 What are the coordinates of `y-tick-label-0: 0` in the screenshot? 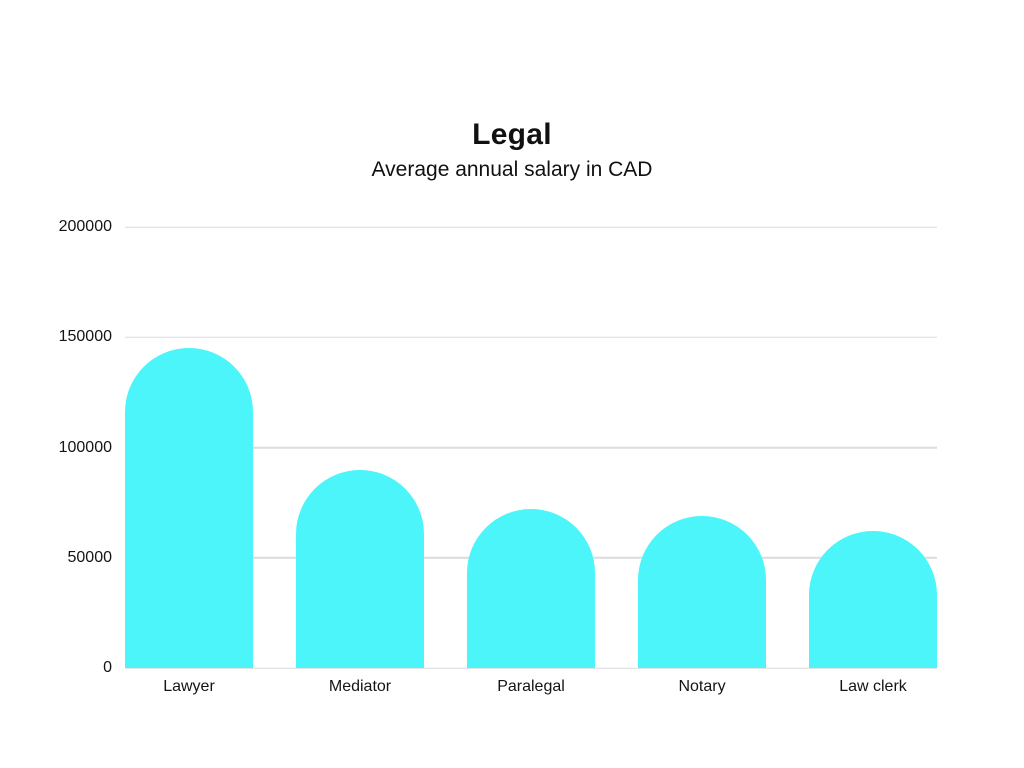 It's located at (107, 667).